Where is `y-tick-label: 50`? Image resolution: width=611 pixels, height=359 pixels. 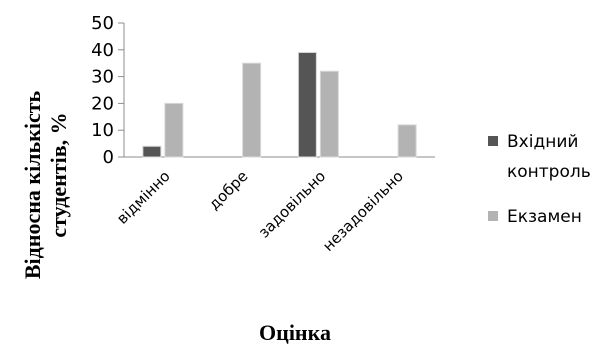
y-tick-label: 50 is located at coordinates (102, 23).